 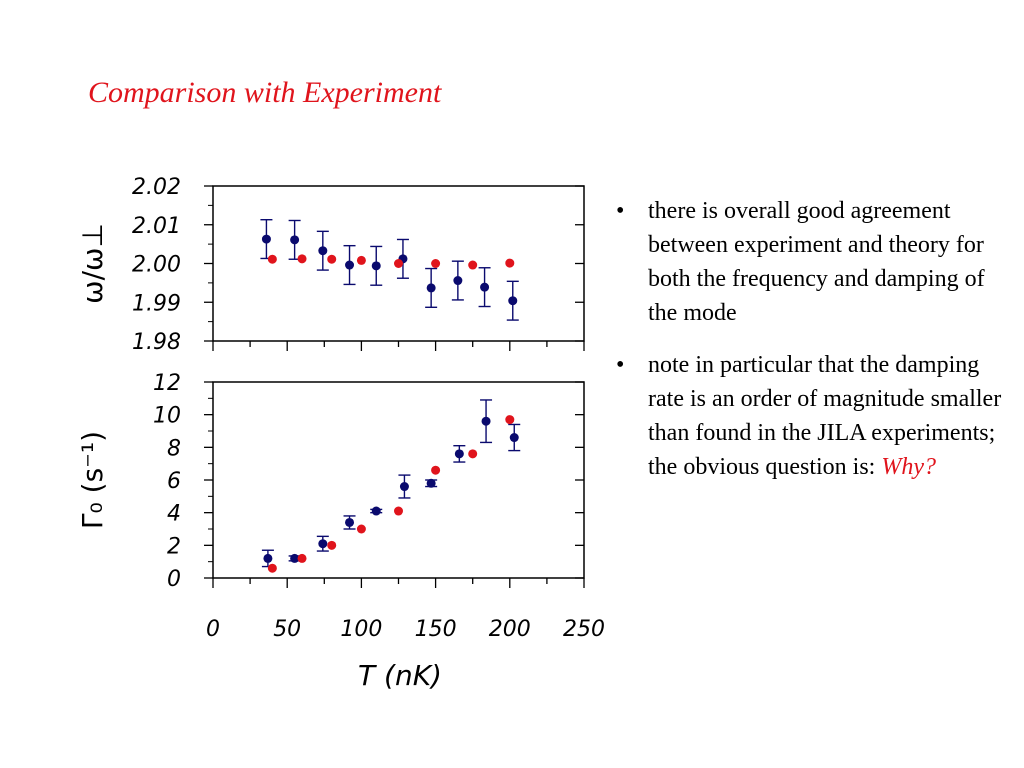 I want to click on y-axis-label: Γ₀ (s⁻¹), so click(x=92, y=480).